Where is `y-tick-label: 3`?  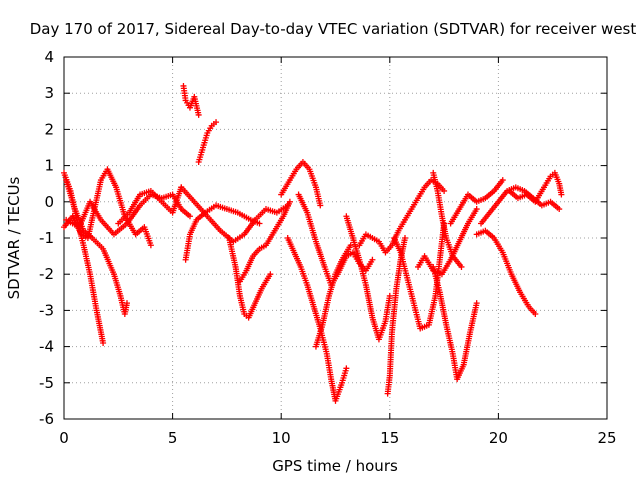
y-tick-label: 3 is located at coordinates (49, 93).